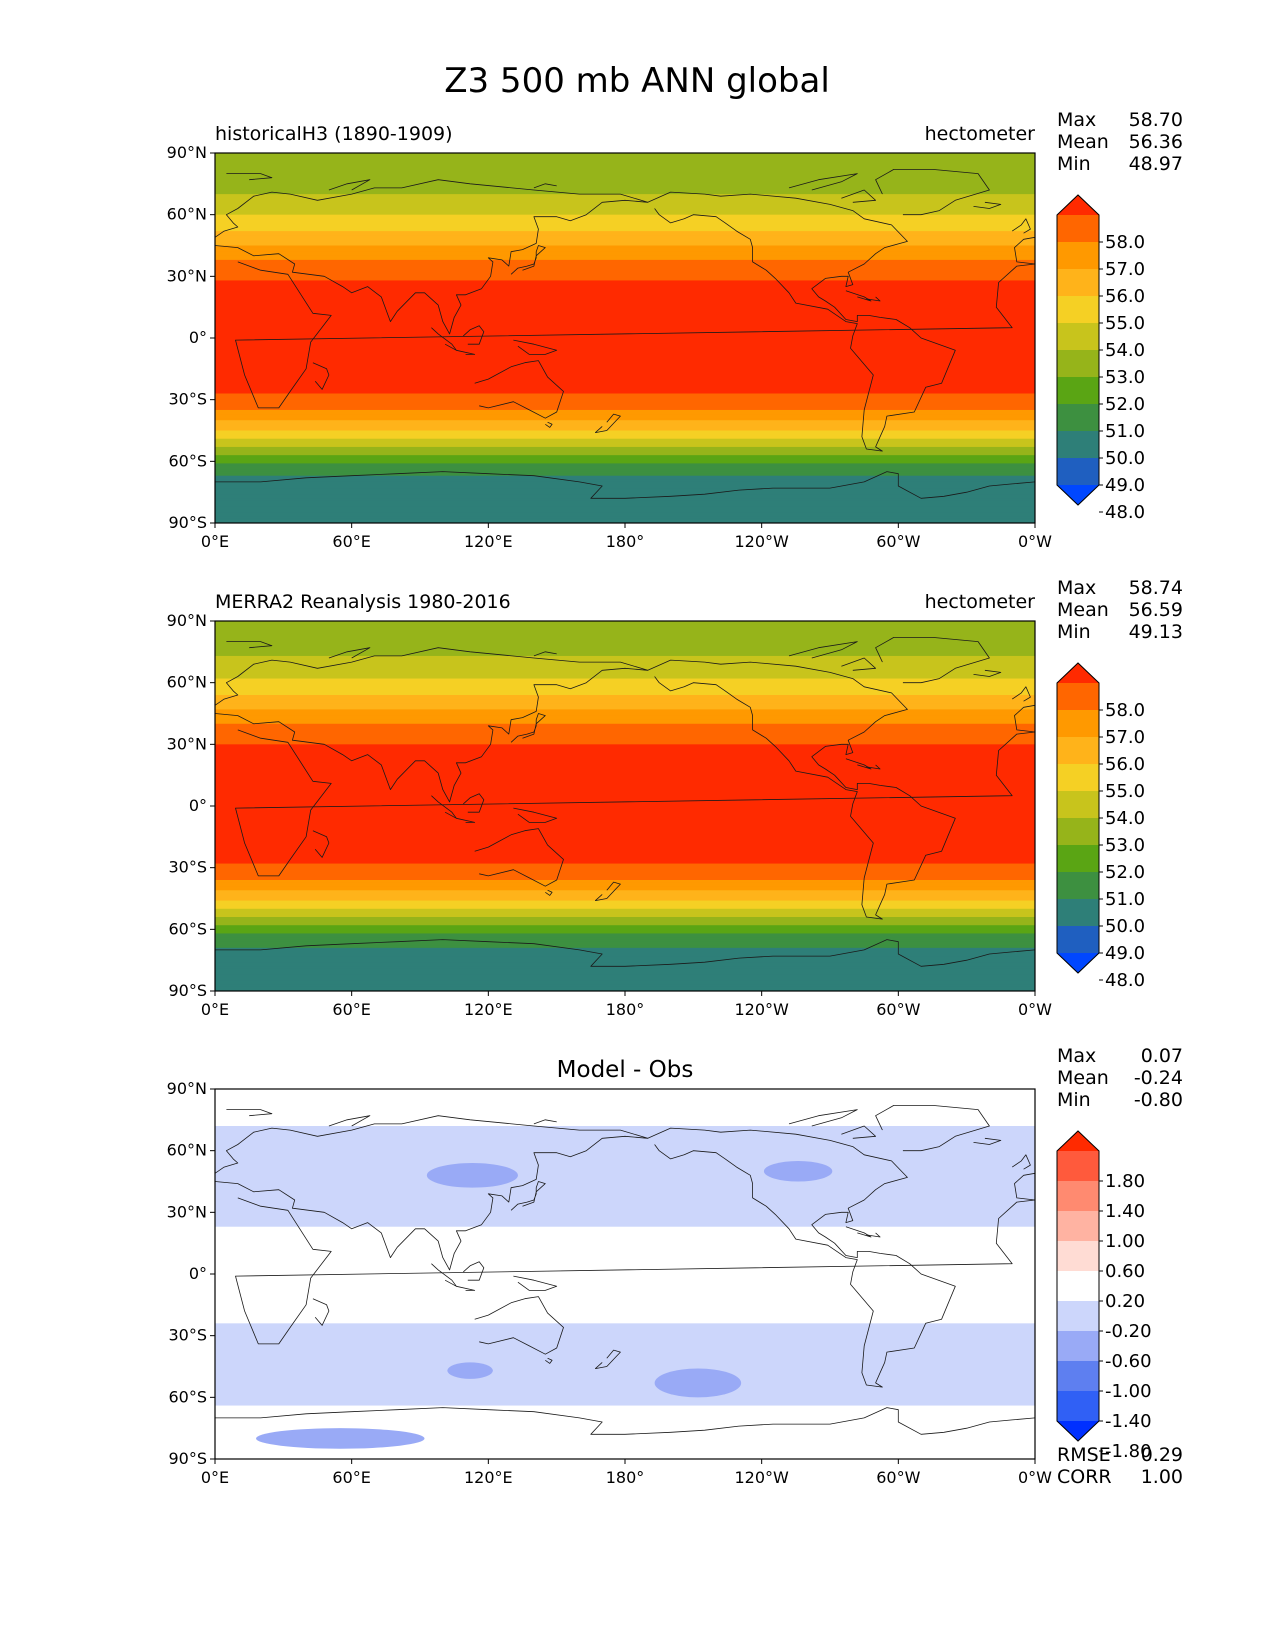  Describe the element at coordinates (898, 1477) in the screenshot. I see `x-tick-label: 60°W` at that location.